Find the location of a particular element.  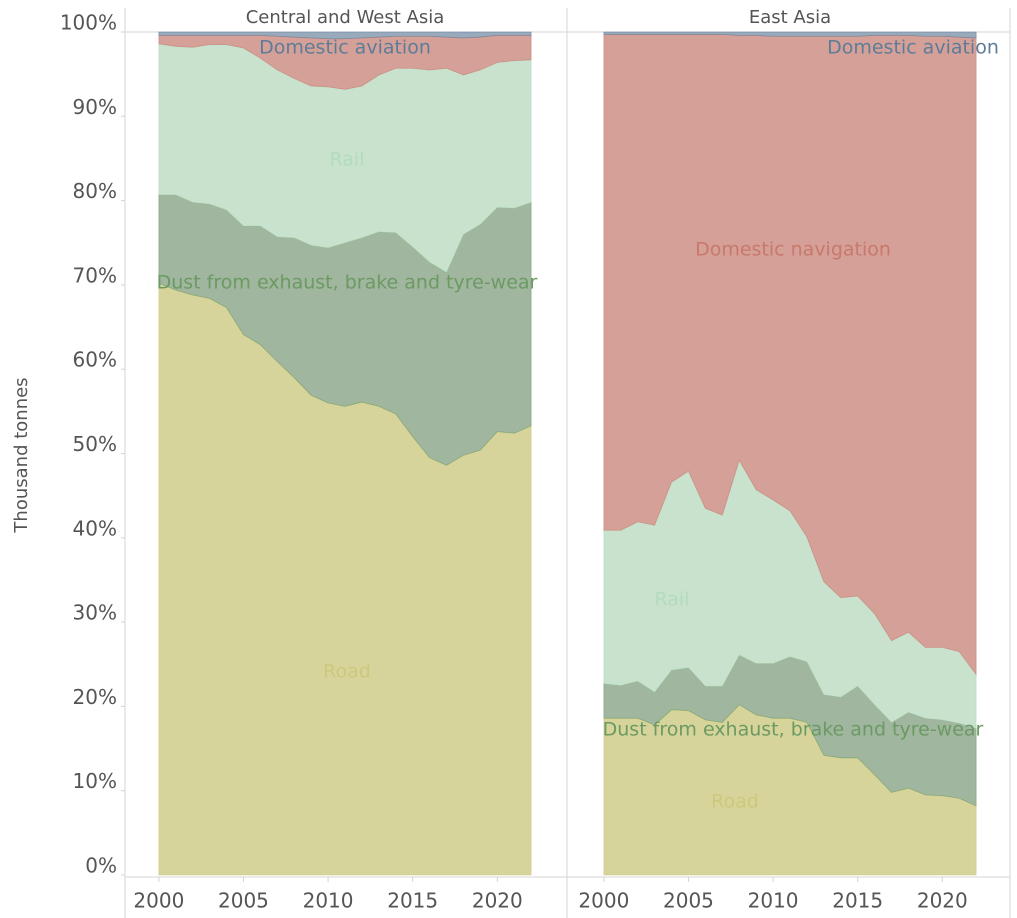

y-tick-label: 40% is located at coordinates (95, 528).